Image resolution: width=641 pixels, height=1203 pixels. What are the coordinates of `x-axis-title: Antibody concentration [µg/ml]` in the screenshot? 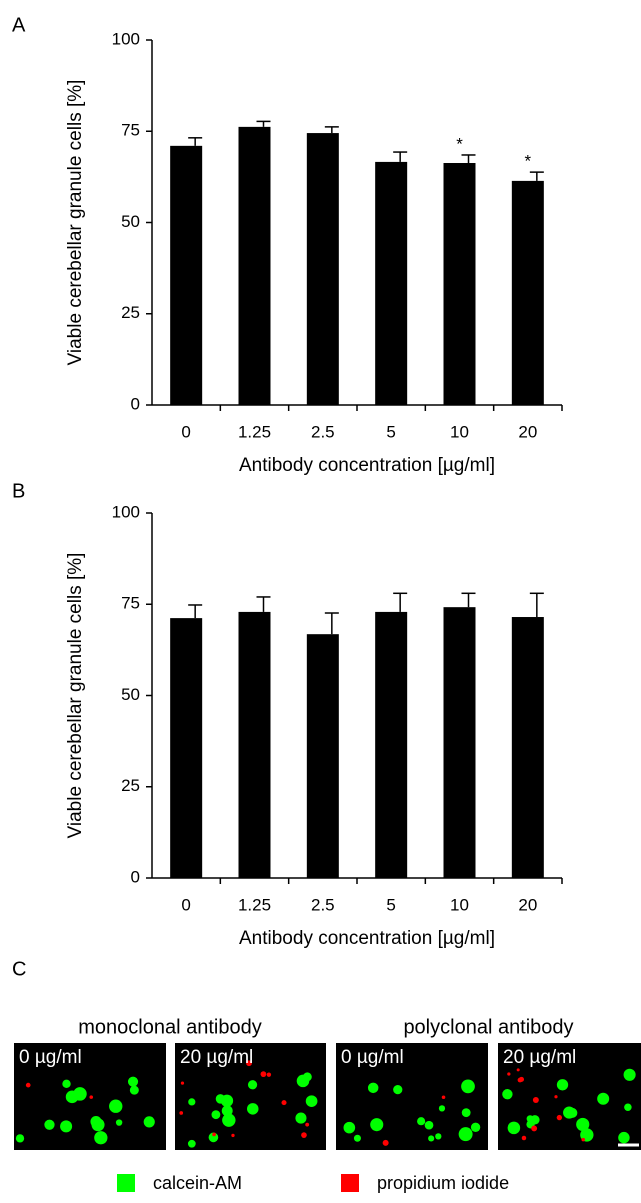 It's located at (367, 465).